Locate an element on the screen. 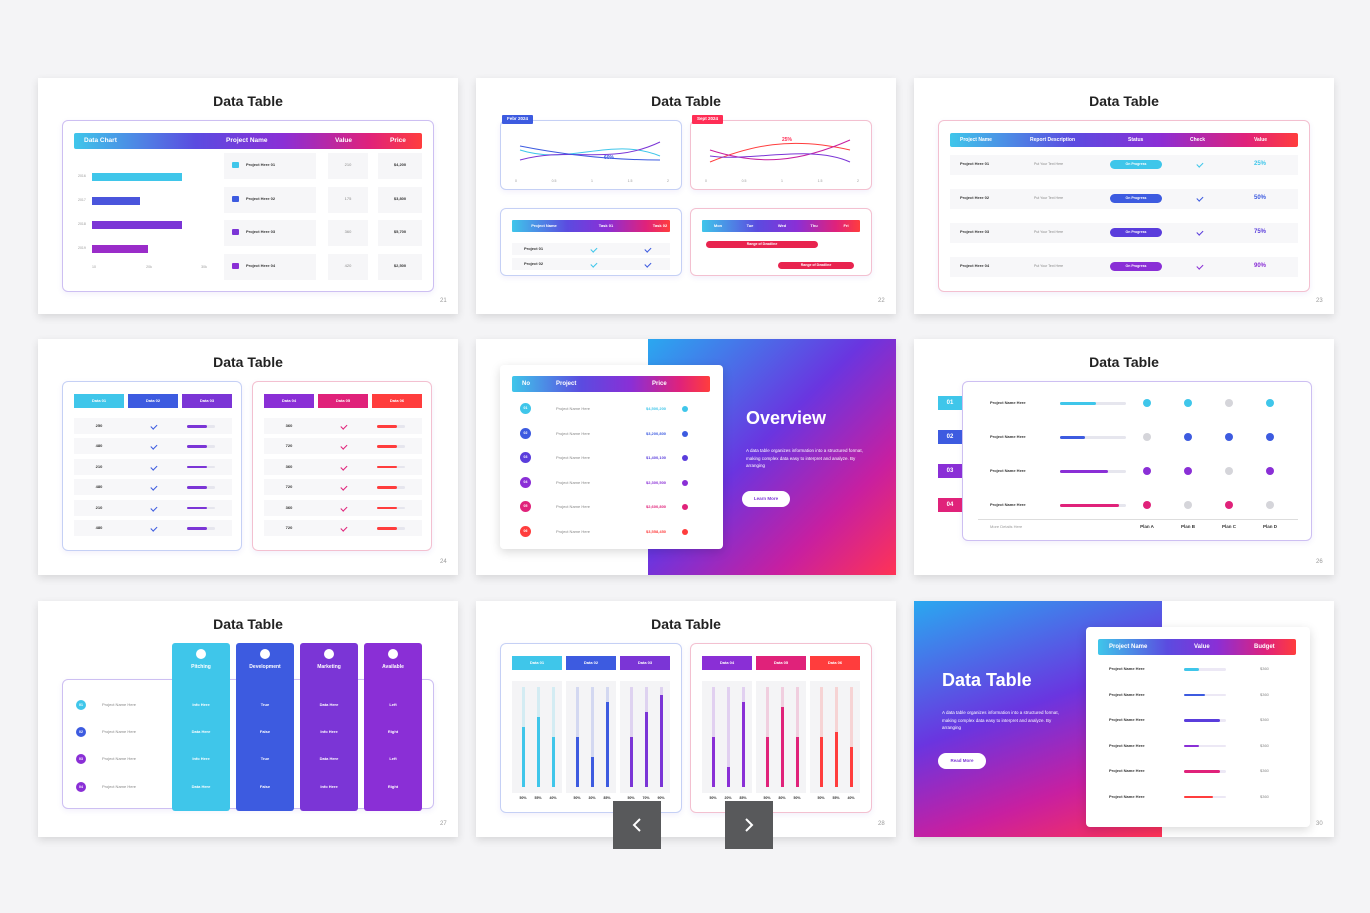 The height and width of the screenshot is (913, 1370). label: Project Here 04 is located at coordinates (975, 265).